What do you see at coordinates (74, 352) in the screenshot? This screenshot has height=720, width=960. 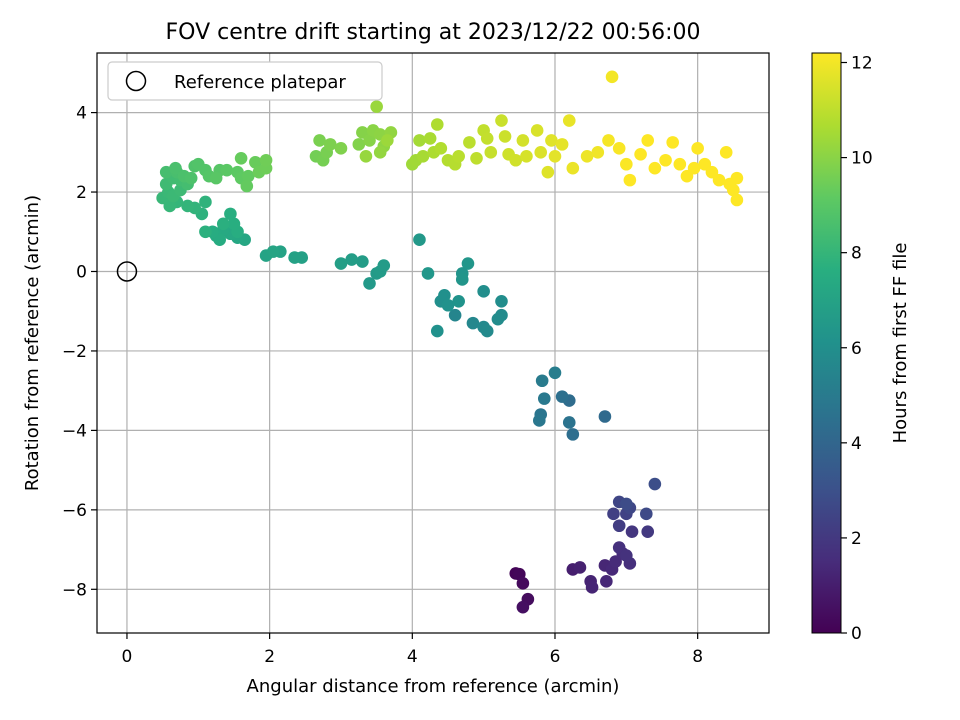 I see `y-tick-label: −2` at bounding box center [74, 352].